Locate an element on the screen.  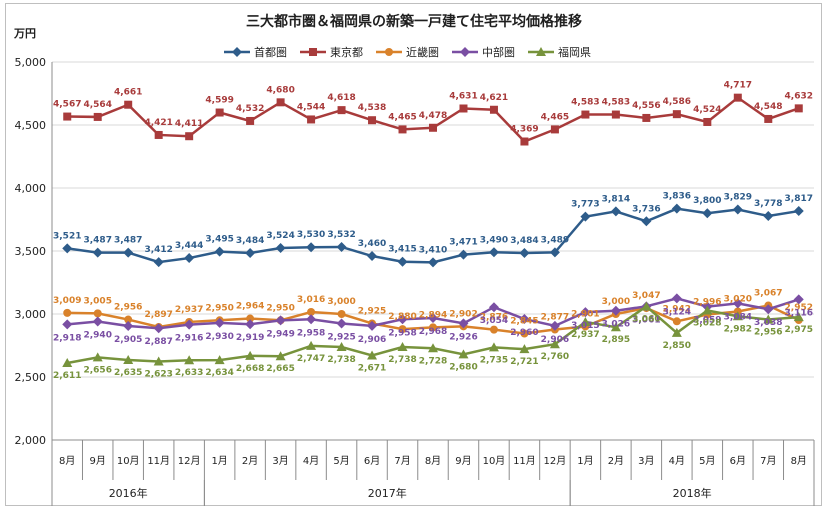
y-axis: 2,000 2,500 3,000 3,500 4,000 4,500 5,000 is located at coordinates (34, 251).